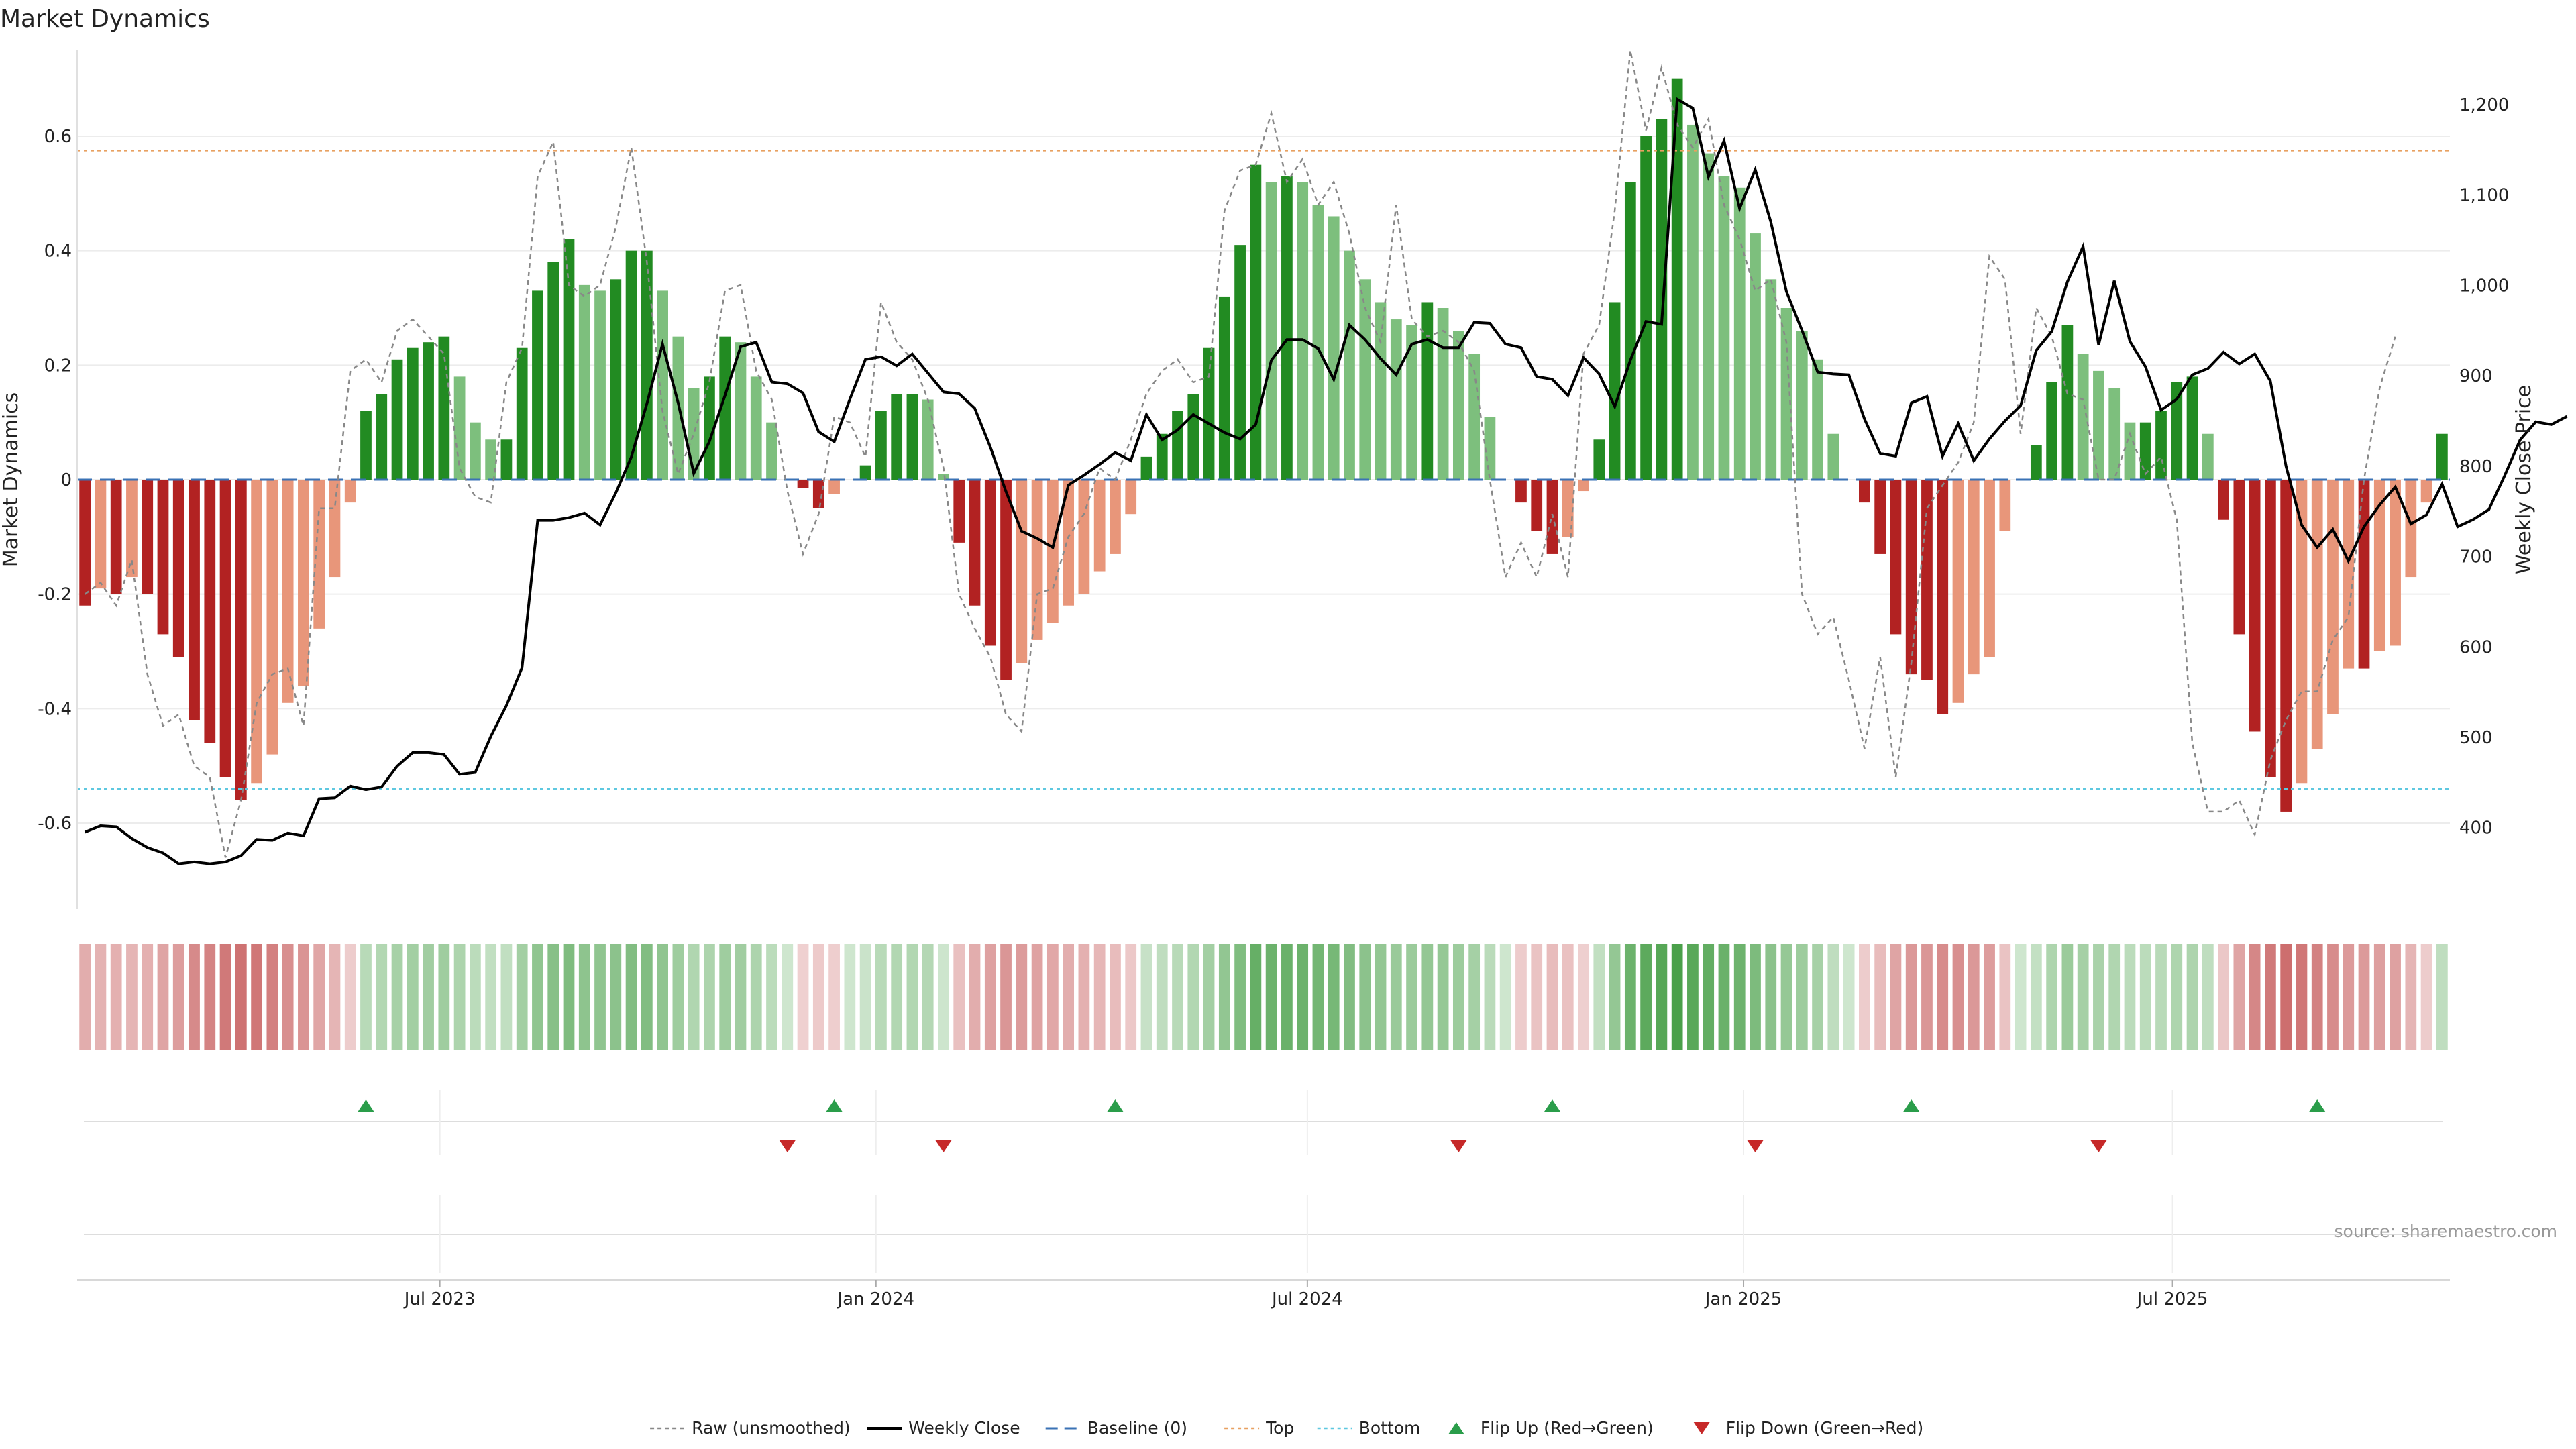 The height and width of the screenshot is (1449, 2576). I want to click on chart-title: Market Dynamics, so click(105, 19).